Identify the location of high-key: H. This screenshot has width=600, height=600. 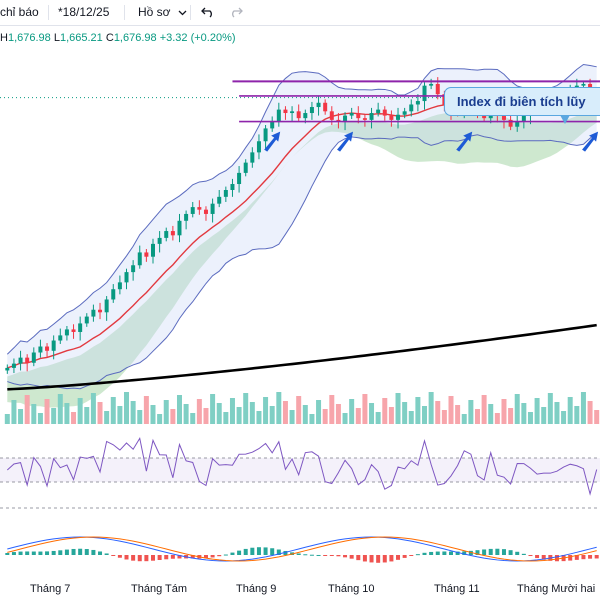
(4, 38).